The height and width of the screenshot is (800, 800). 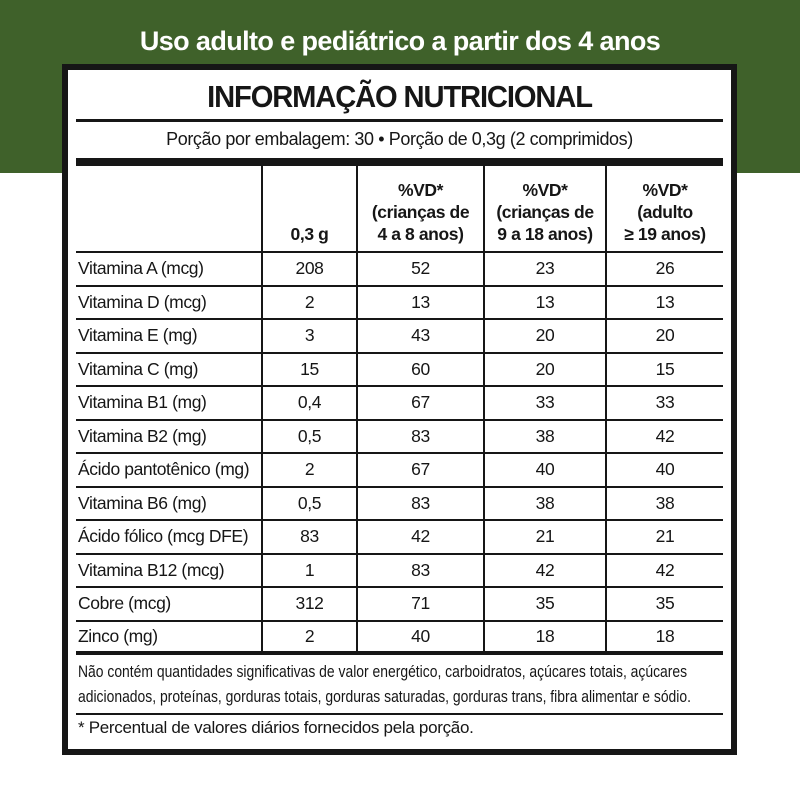 I want to click on vd-adult-line3: ≥ 19 anos), so click(x=665, y=234).